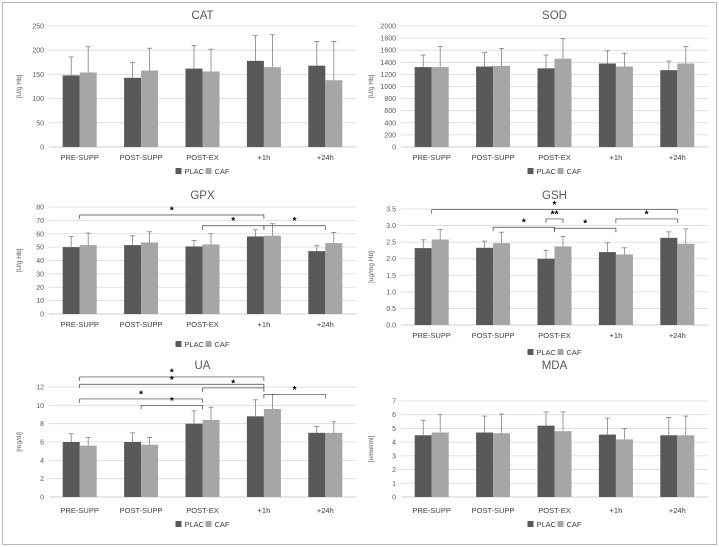 The image size is (719, 547). What do you see at coordinates (40, 234) in the screenshot?
I see `y-tick-label: 60` at bounding box center [40, 234].